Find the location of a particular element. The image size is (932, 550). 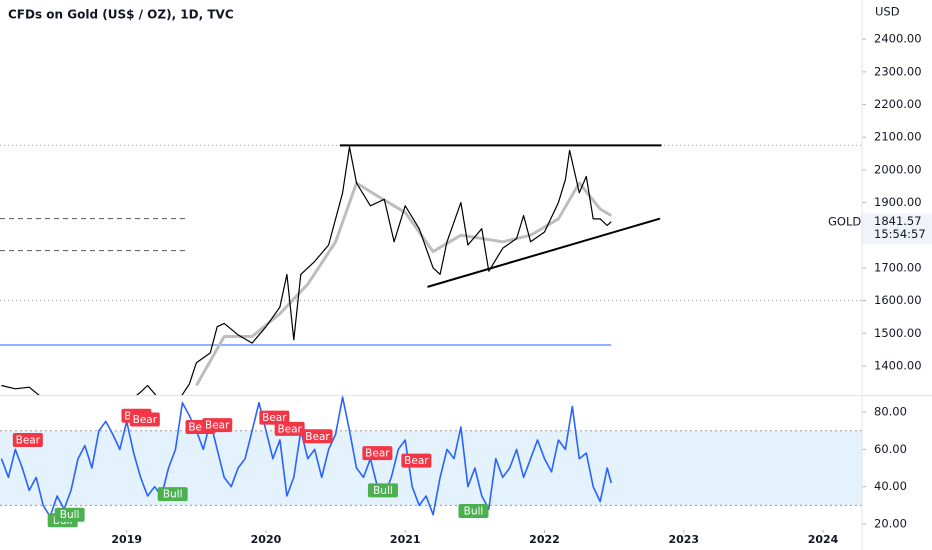

y-tick-label: 1900.00 is located at coordinates (898, 202).